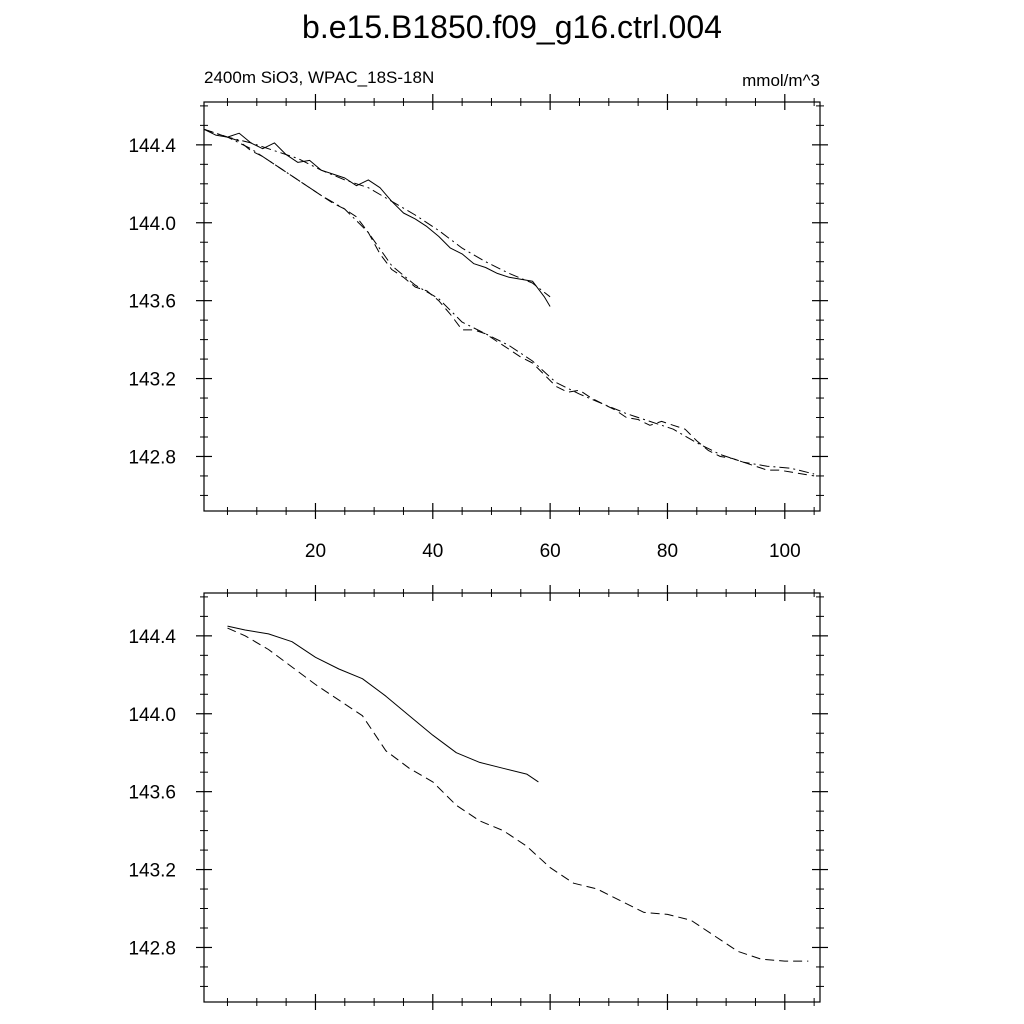 This screenshot has width=1024, height=1024. What do you see at coordinates (315, 551) in the screenshot?
I see `x-tick-label: 20` at bounding box center [315, 551].